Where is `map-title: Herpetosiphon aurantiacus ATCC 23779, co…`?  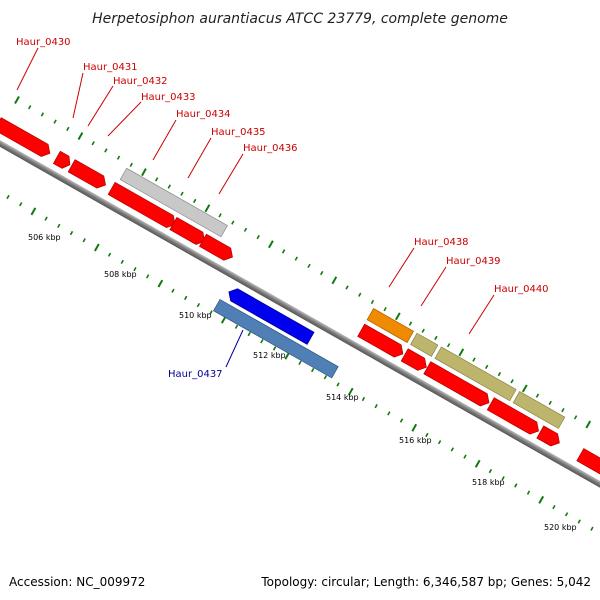 map-title: Herpetosiphon aurantiacus ATCC 23779, co… is located at coordinates (300, 19).